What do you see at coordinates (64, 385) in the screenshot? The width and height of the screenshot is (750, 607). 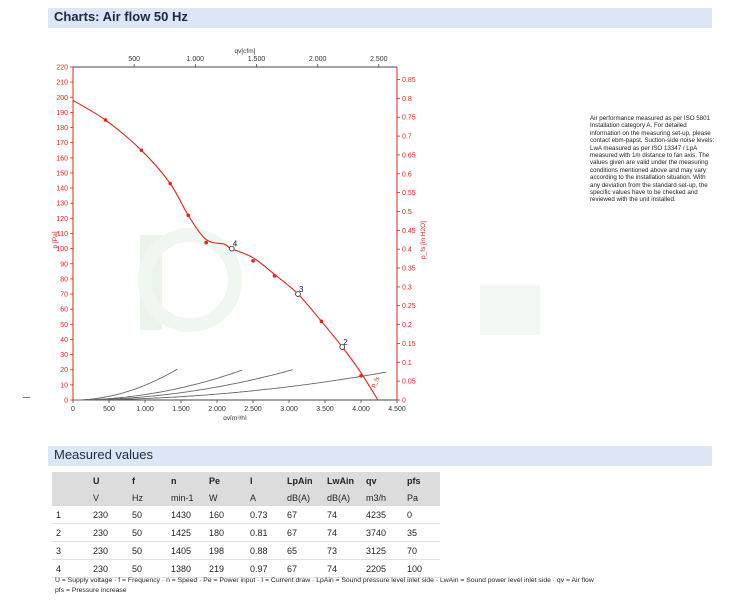 I see `y-tick-label: 10` at bounding box center [64, 385].